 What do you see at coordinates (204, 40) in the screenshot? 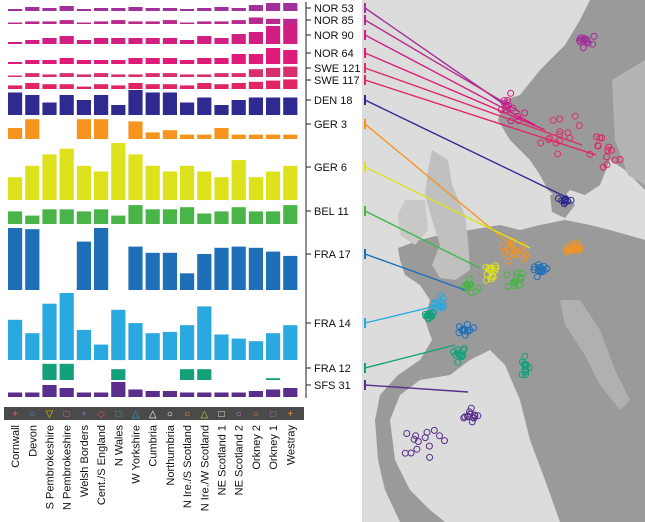
I see `bar-nor-90-n-ire-w-scotland` at bounding box center [204, 40].